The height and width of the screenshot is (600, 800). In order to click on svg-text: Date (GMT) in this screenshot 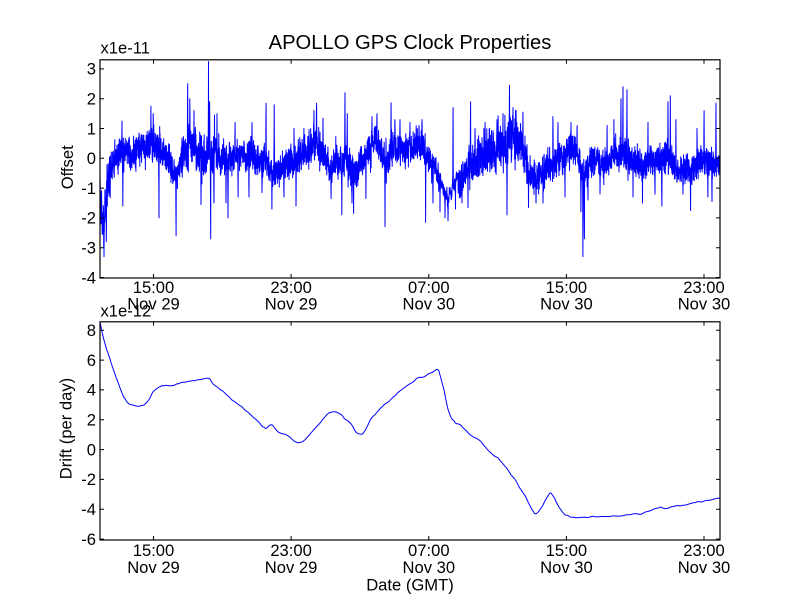, I will do `click(410, 584)`.